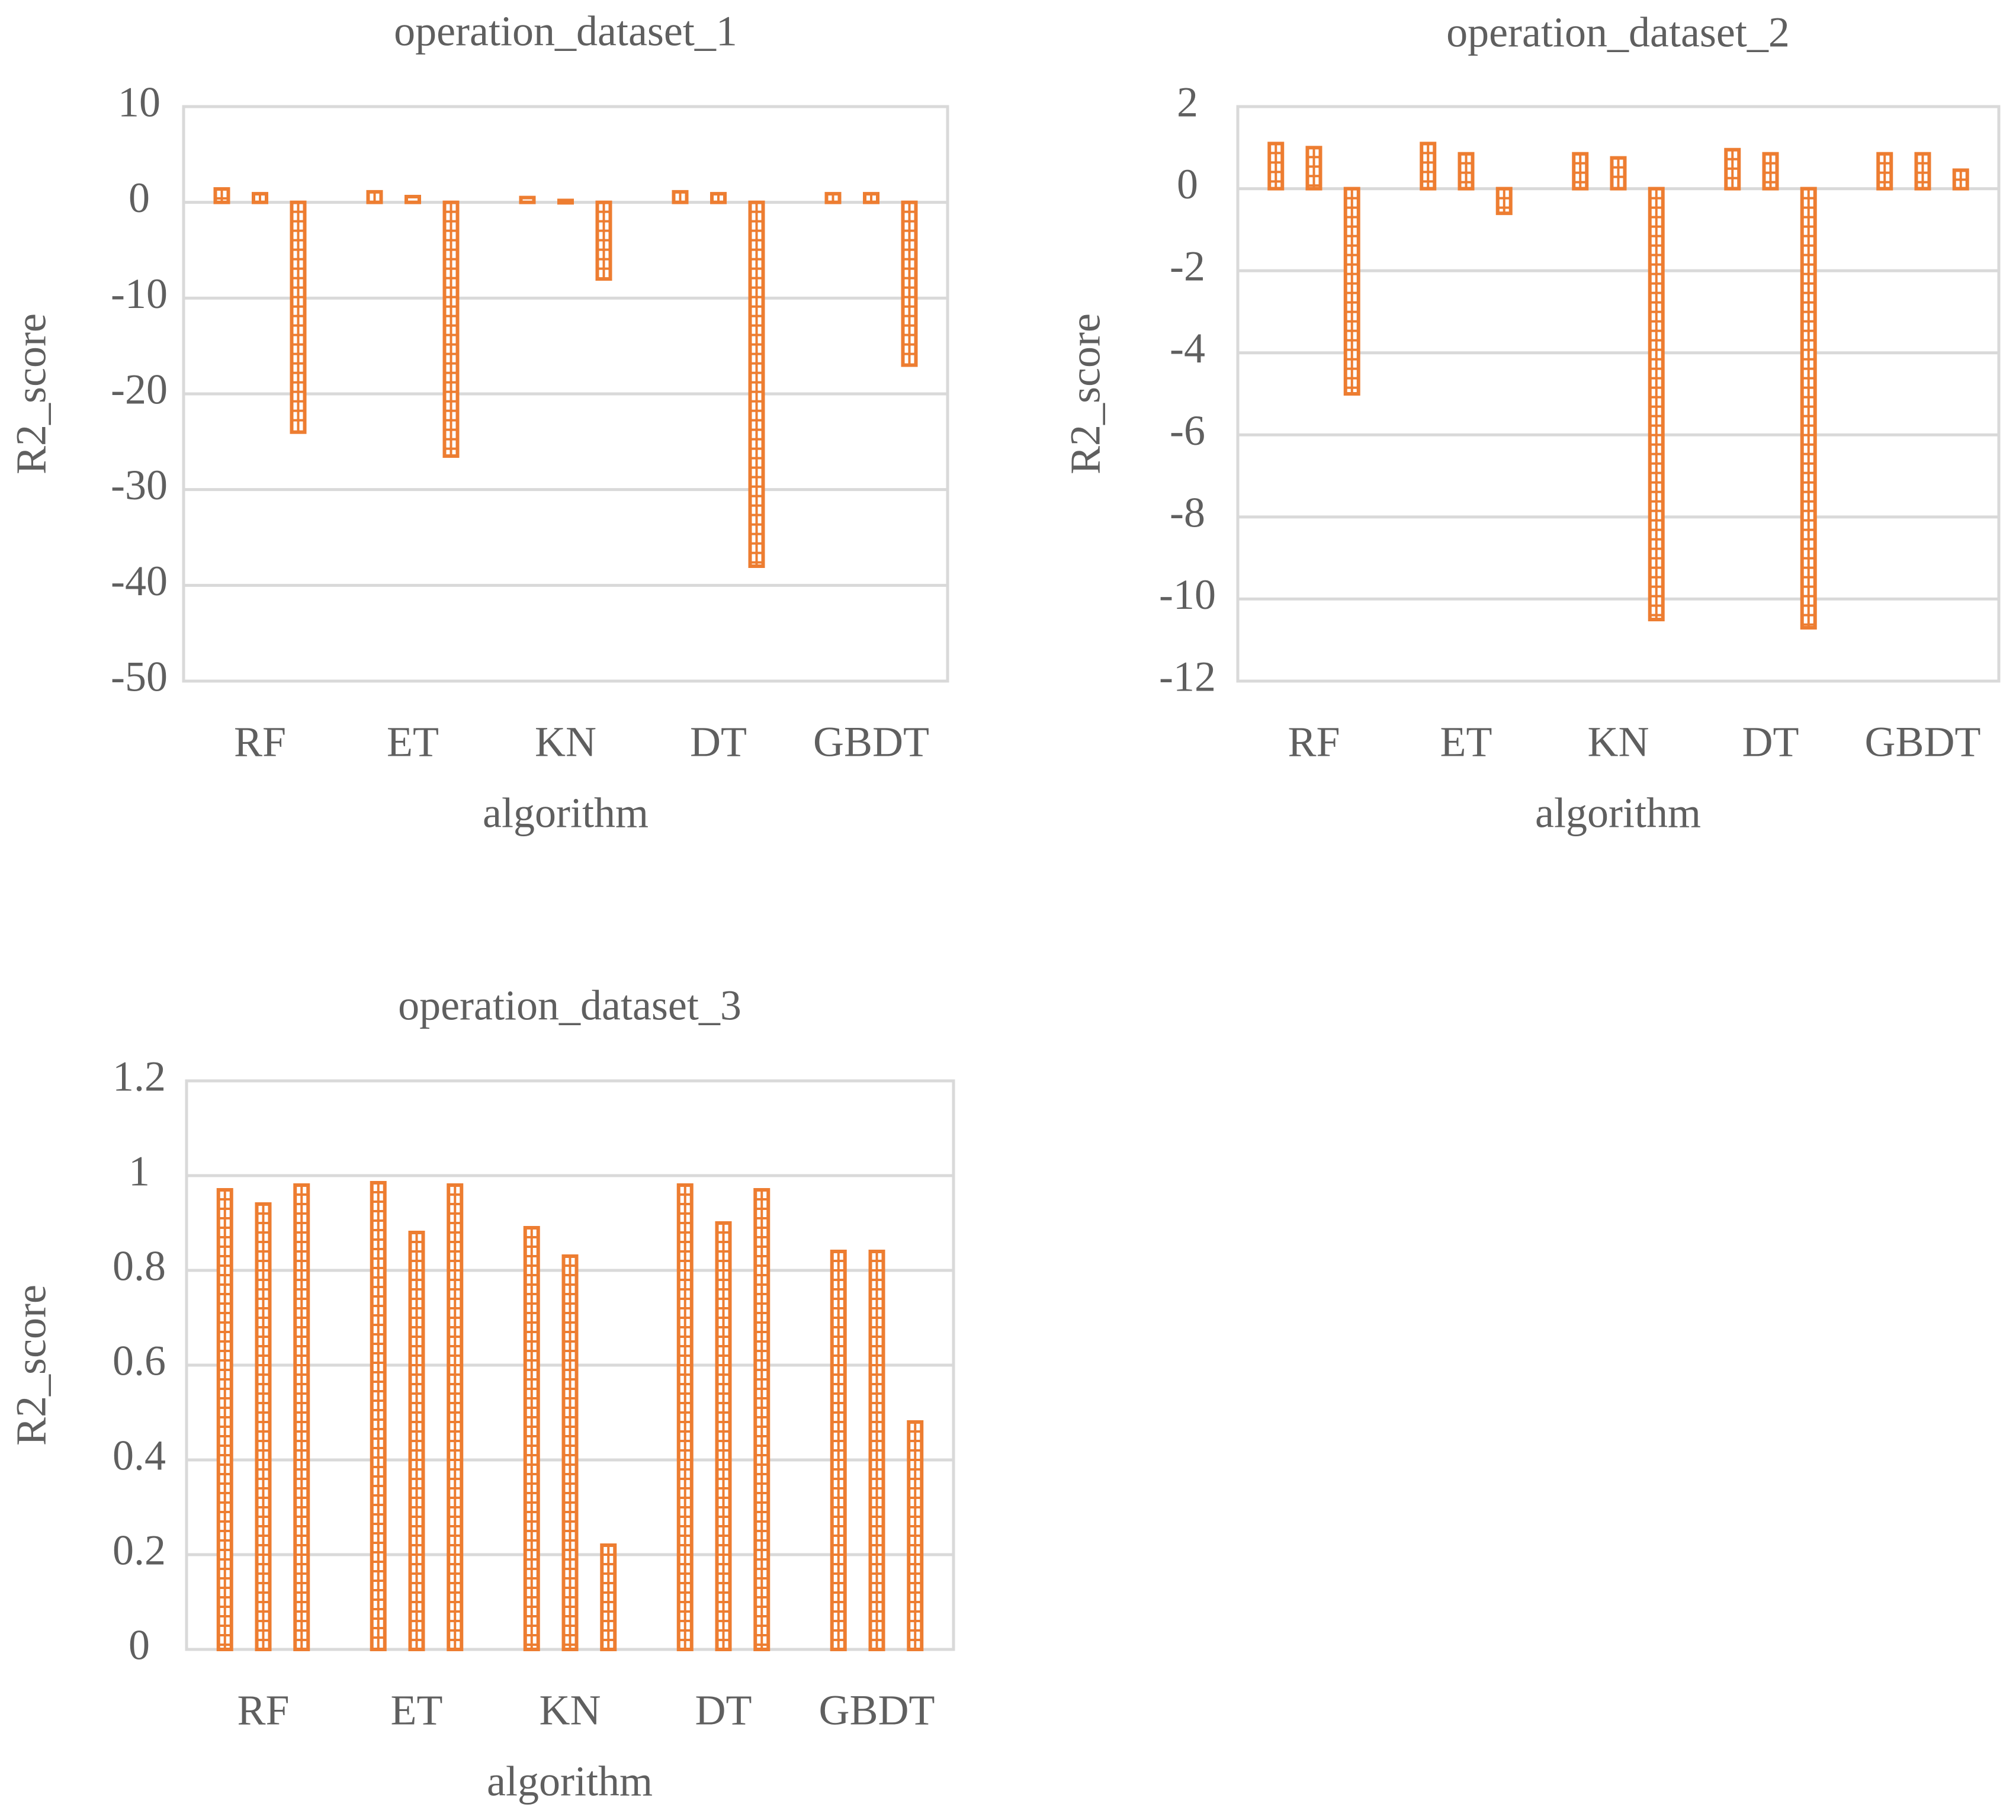 The width and height of the screenshot is (2016, 1820). Describe the element at coordinates (1187, 102) in the screenshot. I see `y-tick-label: 2` at that location.